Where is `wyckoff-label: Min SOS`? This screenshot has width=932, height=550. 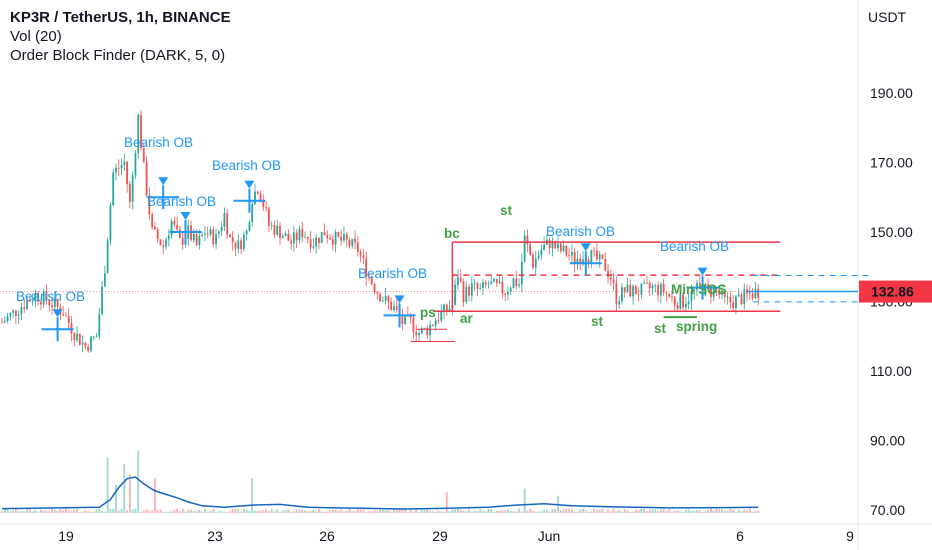 wyckoff-label: Min SOS is located at coordinates (699, 289).